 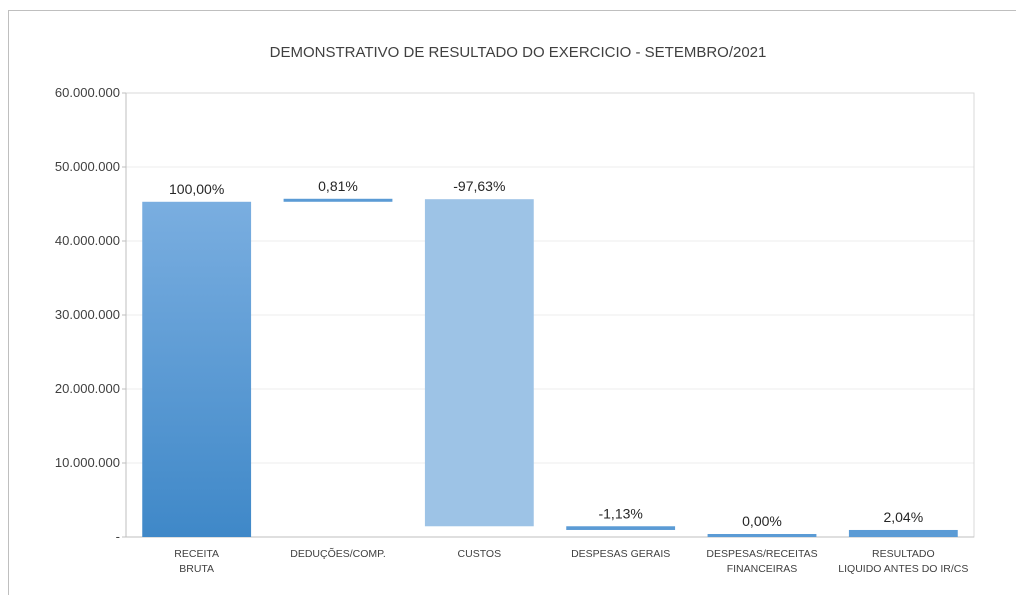 What do you see at coordinates (87, 92) in the screenshot?
I see `y-tick-label: 60.000.000` at bounding box center [87, 92].